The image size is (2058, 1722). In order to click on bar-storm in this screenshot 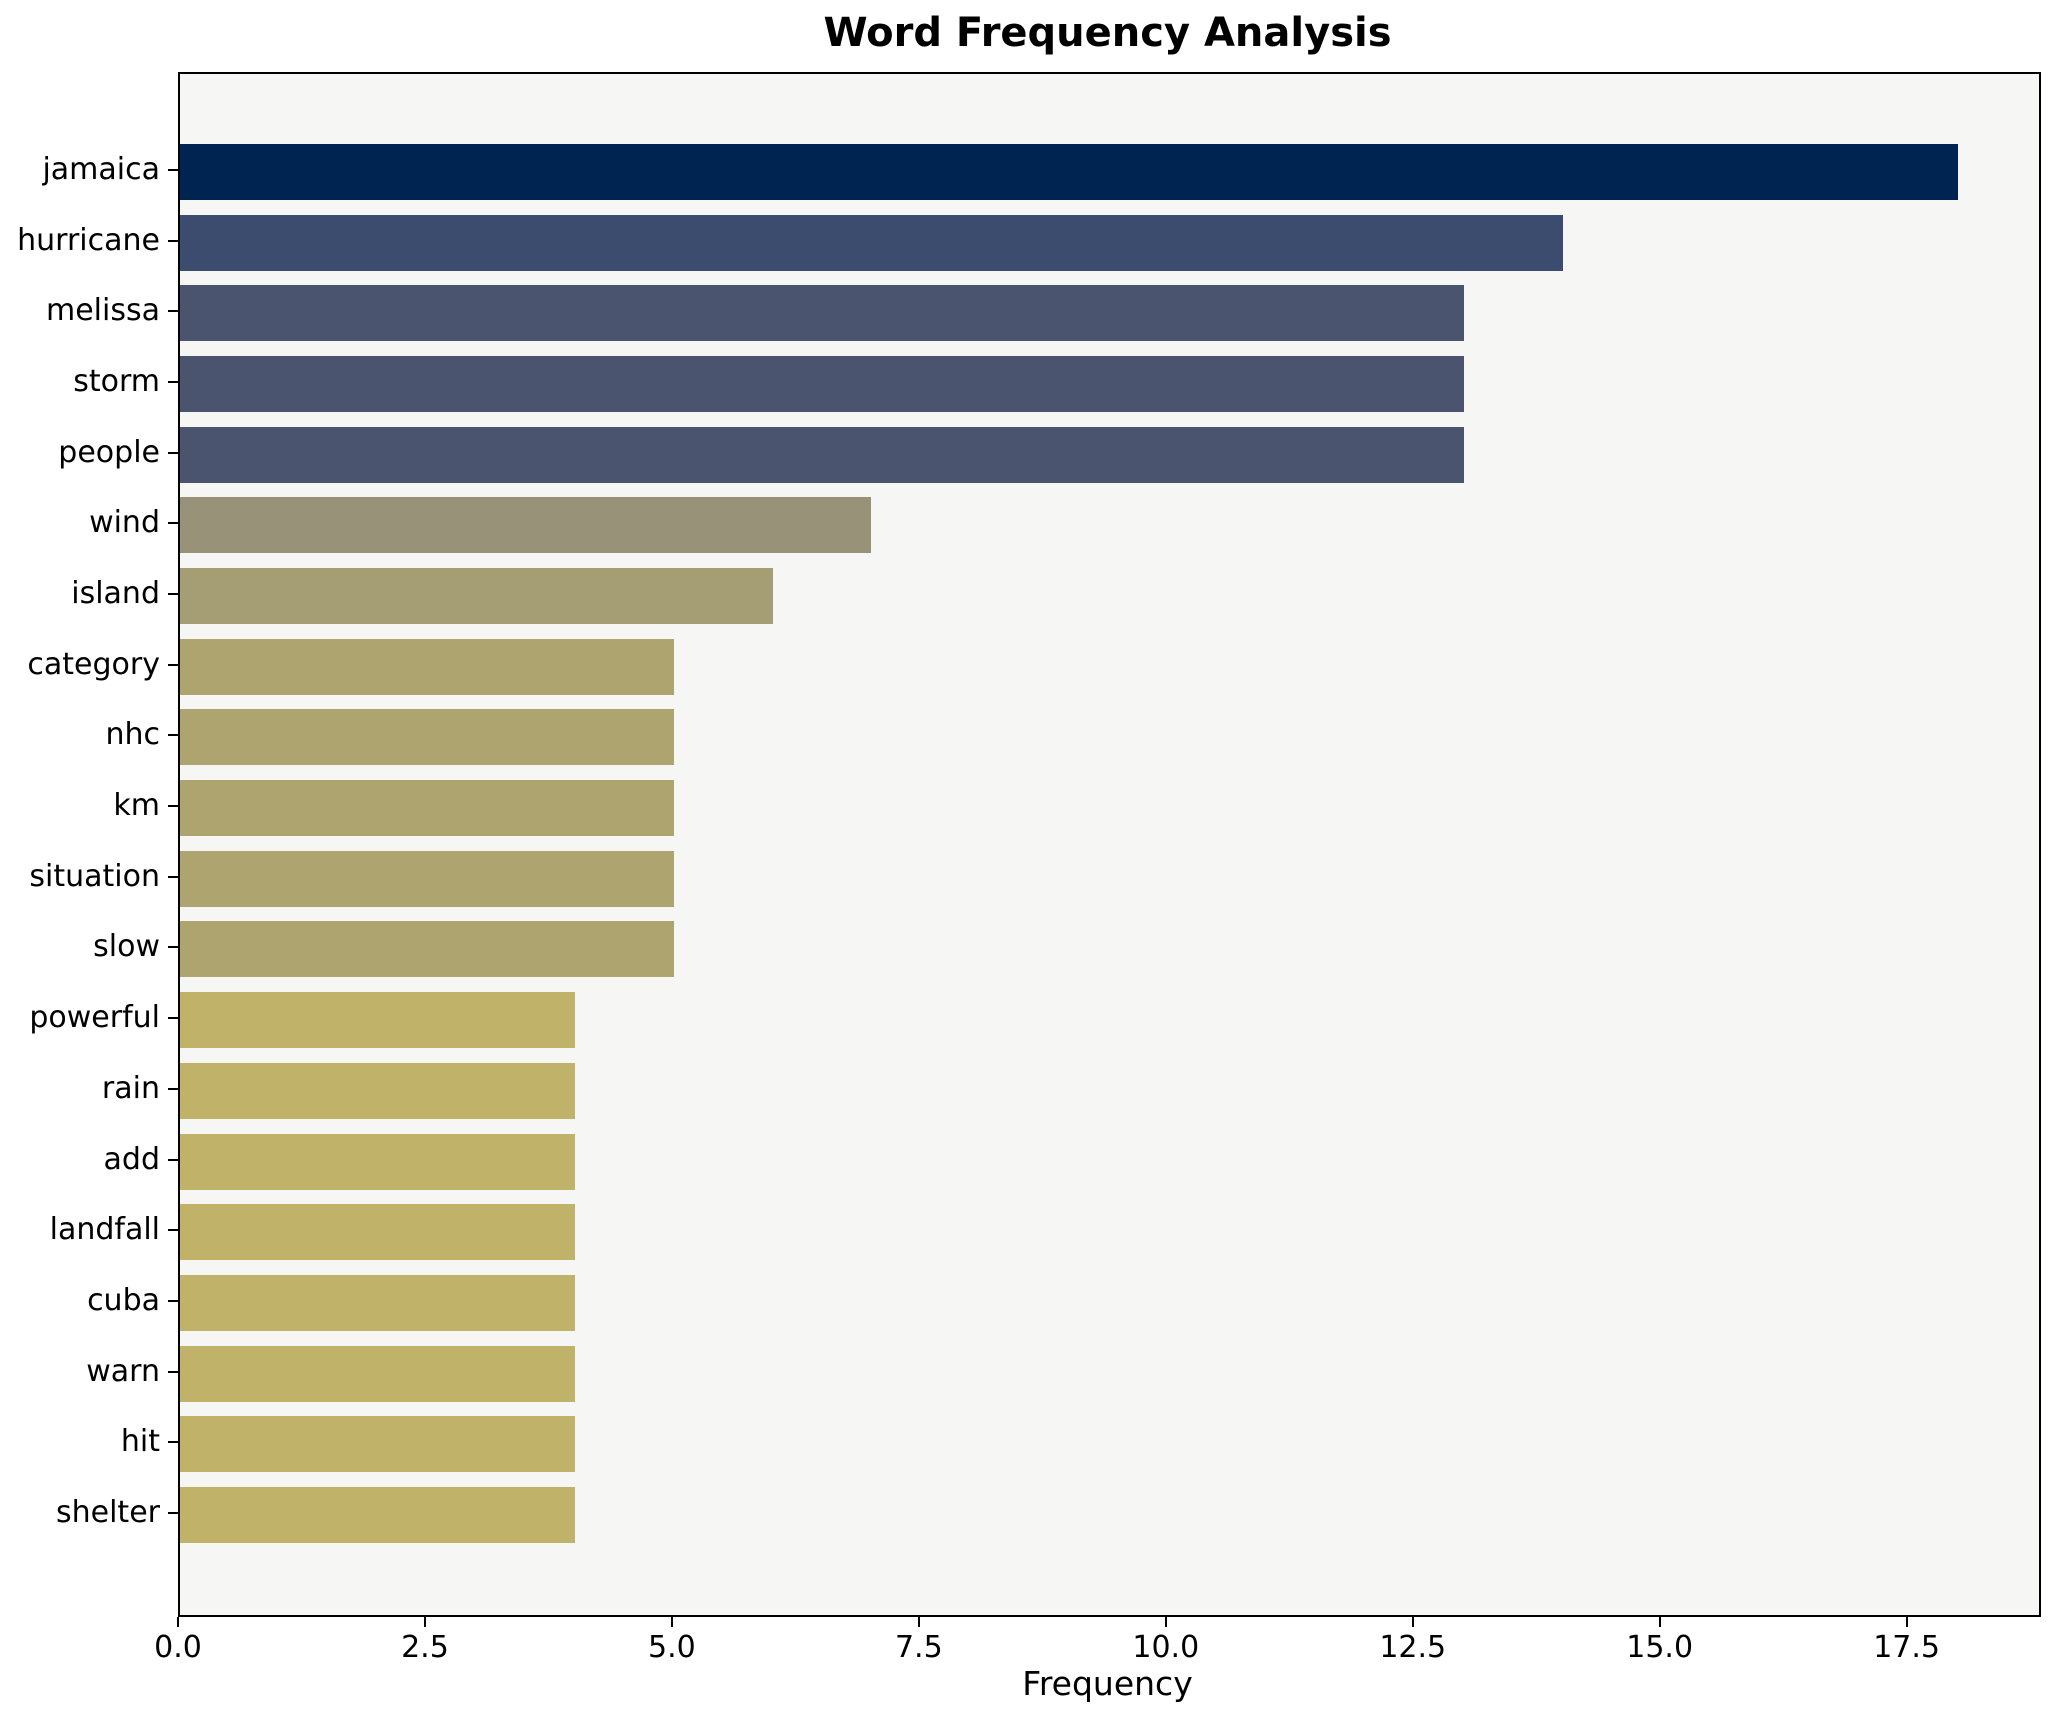, I will do `click(822, 384)`.